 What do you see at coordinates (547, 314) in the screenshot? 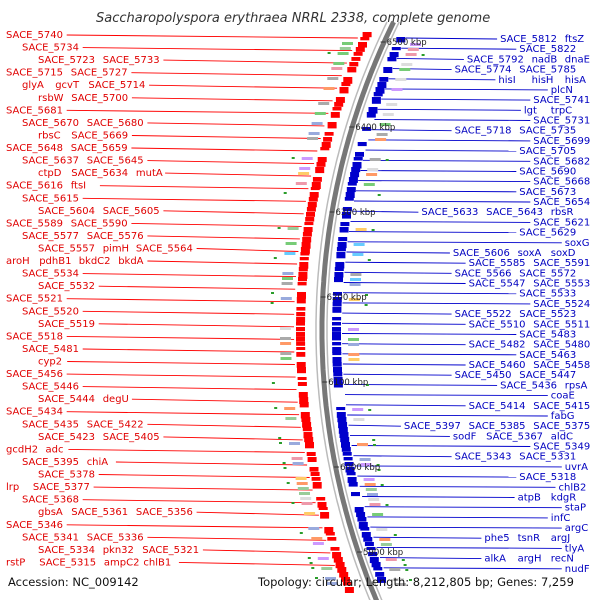
I see `right-gene-label: SACE_5523` at bounding box center [547, 314].